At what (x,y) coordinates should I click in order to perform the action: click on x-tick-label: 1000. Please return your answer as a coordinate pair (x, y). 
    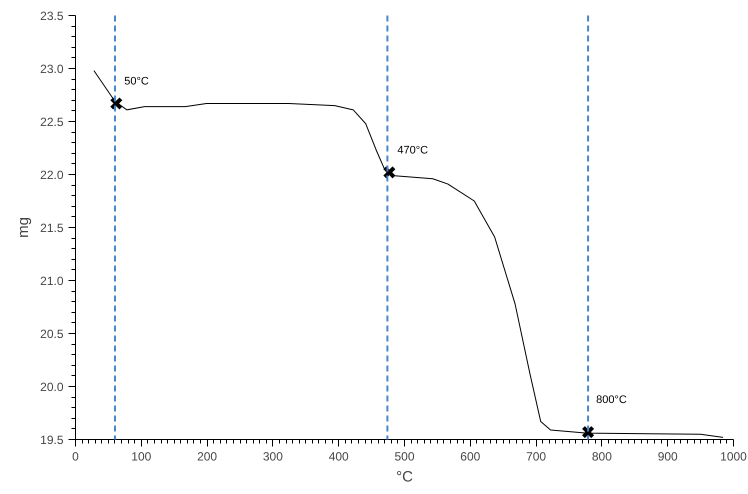
    Looking at the image, I should click on (734, 457).